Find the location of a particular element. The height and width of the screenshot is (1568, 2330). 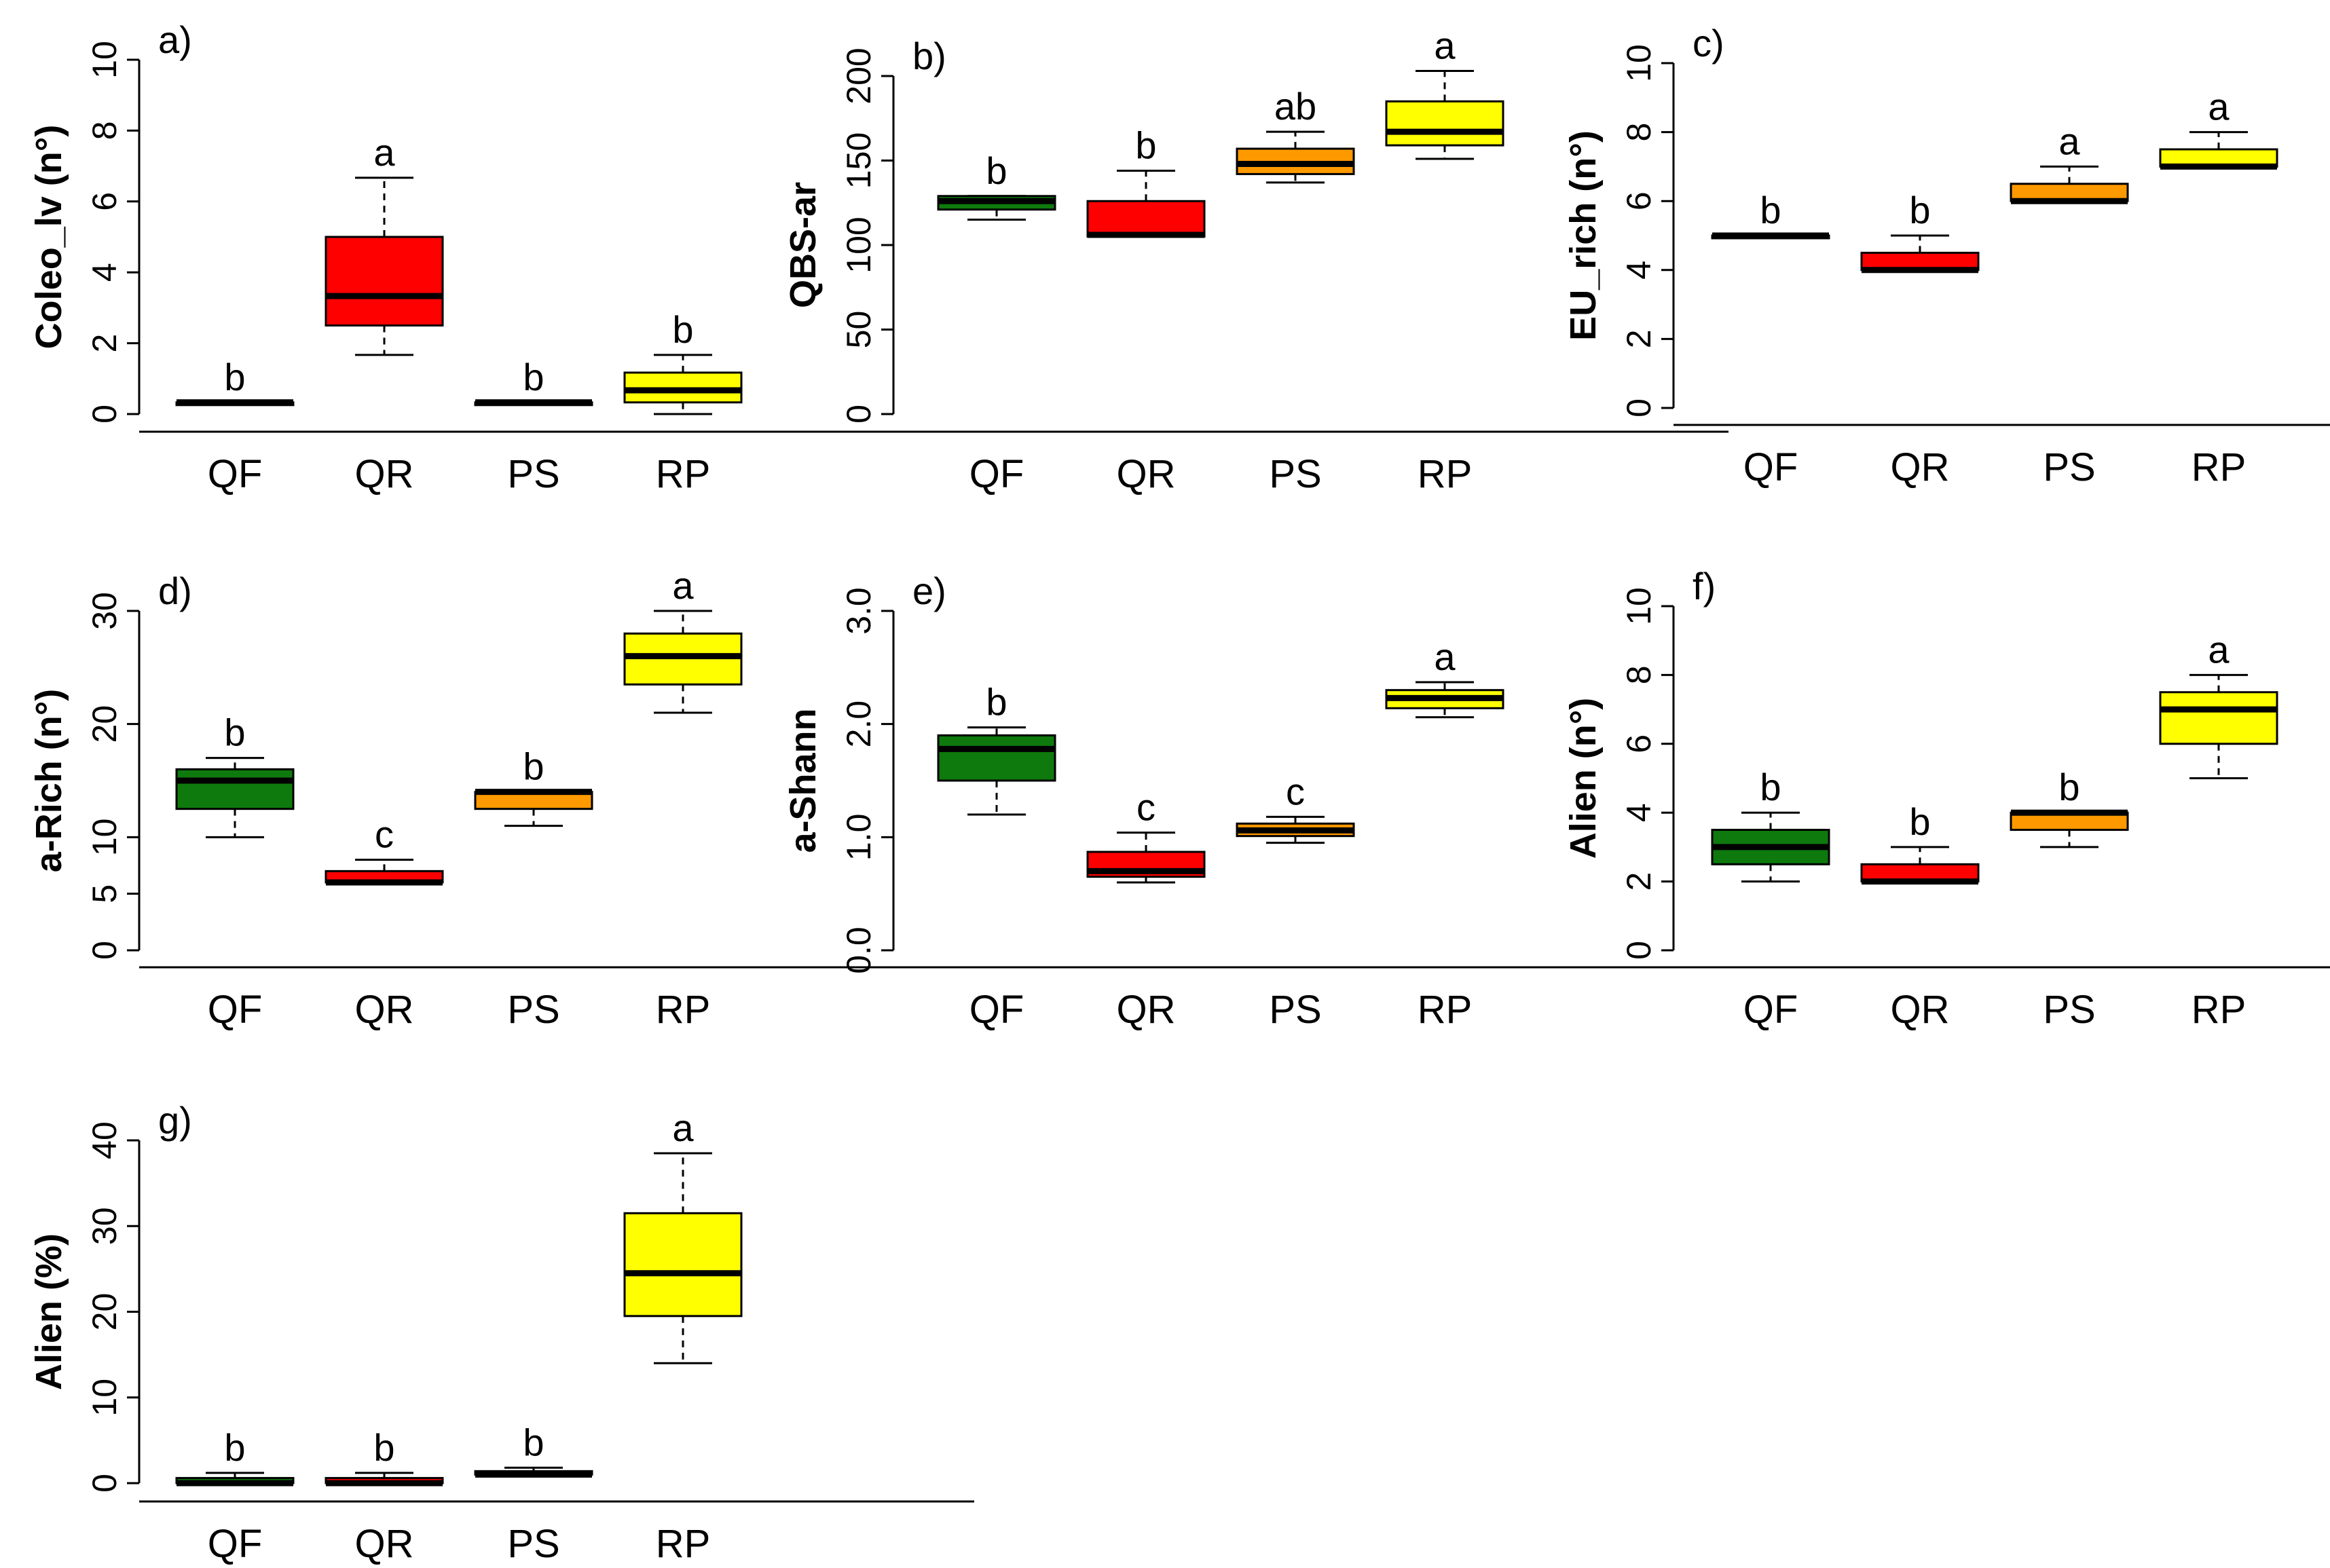

panel-e: 0.0 1.0 2.0 3.0 a-Shann e) b QF c QR c PS a RP is located at coordinates (1255, 801).